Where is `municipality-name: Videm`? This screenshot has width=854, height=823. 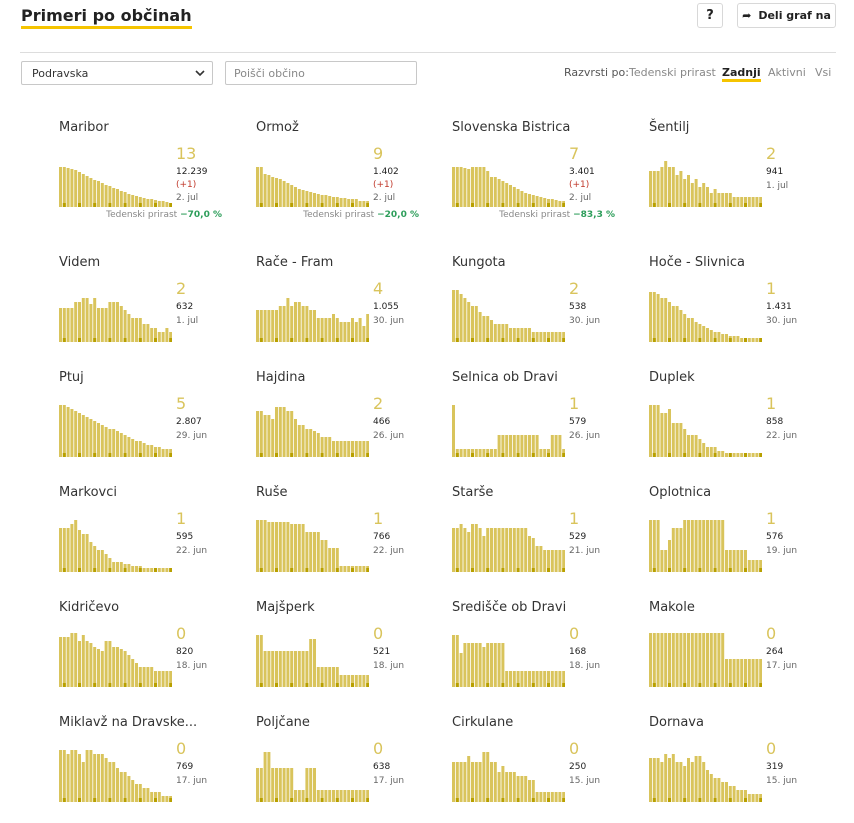
municipality-name: Videm is located at coordinates (80, 262).